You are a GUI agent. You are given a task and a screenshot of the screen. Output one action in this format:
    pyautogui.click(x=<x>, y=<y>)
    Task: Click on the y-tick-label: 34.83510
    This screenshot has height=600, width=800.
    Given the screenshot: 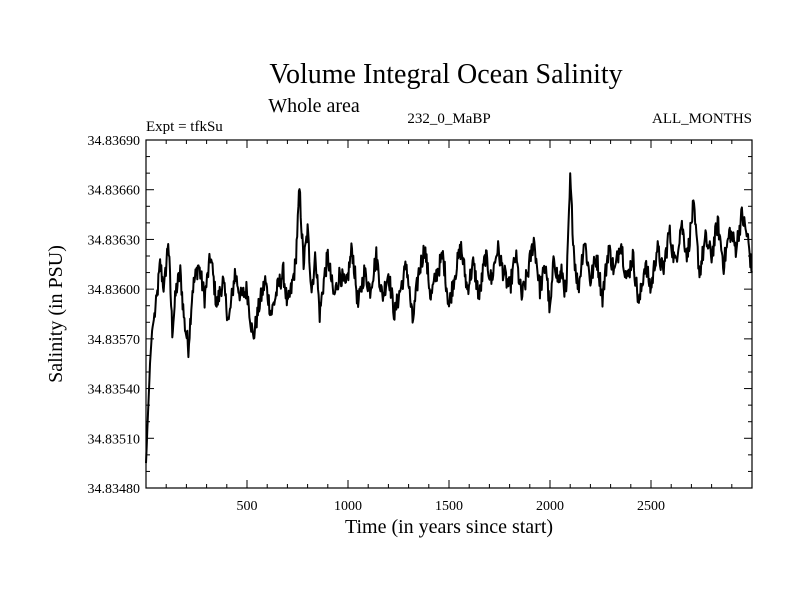 What is the action you would take?
    pyautogui.click(x=114, y=439)
    